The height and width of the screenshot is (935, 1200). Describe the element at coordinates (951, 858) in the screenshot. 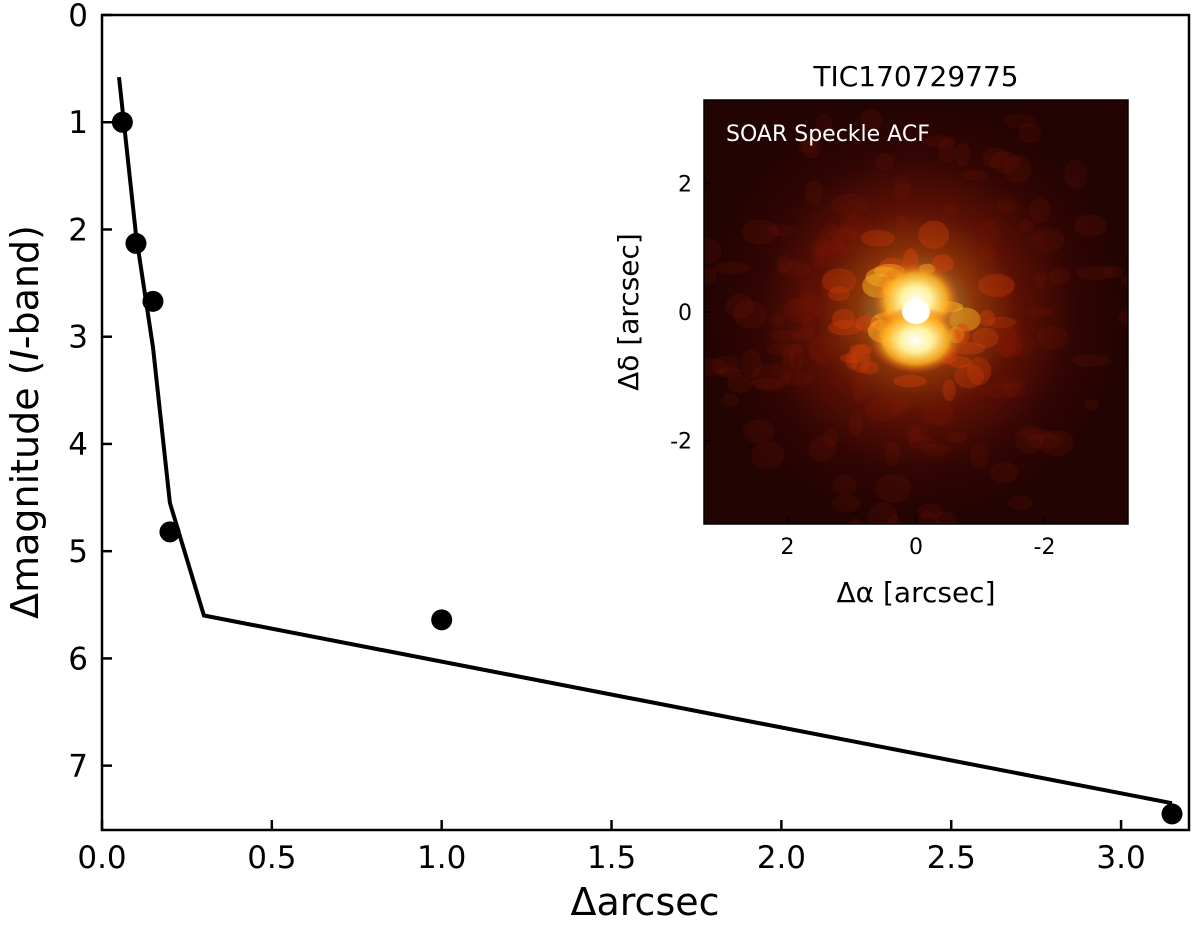

I see `x-tick-label: 2.5` at that location.